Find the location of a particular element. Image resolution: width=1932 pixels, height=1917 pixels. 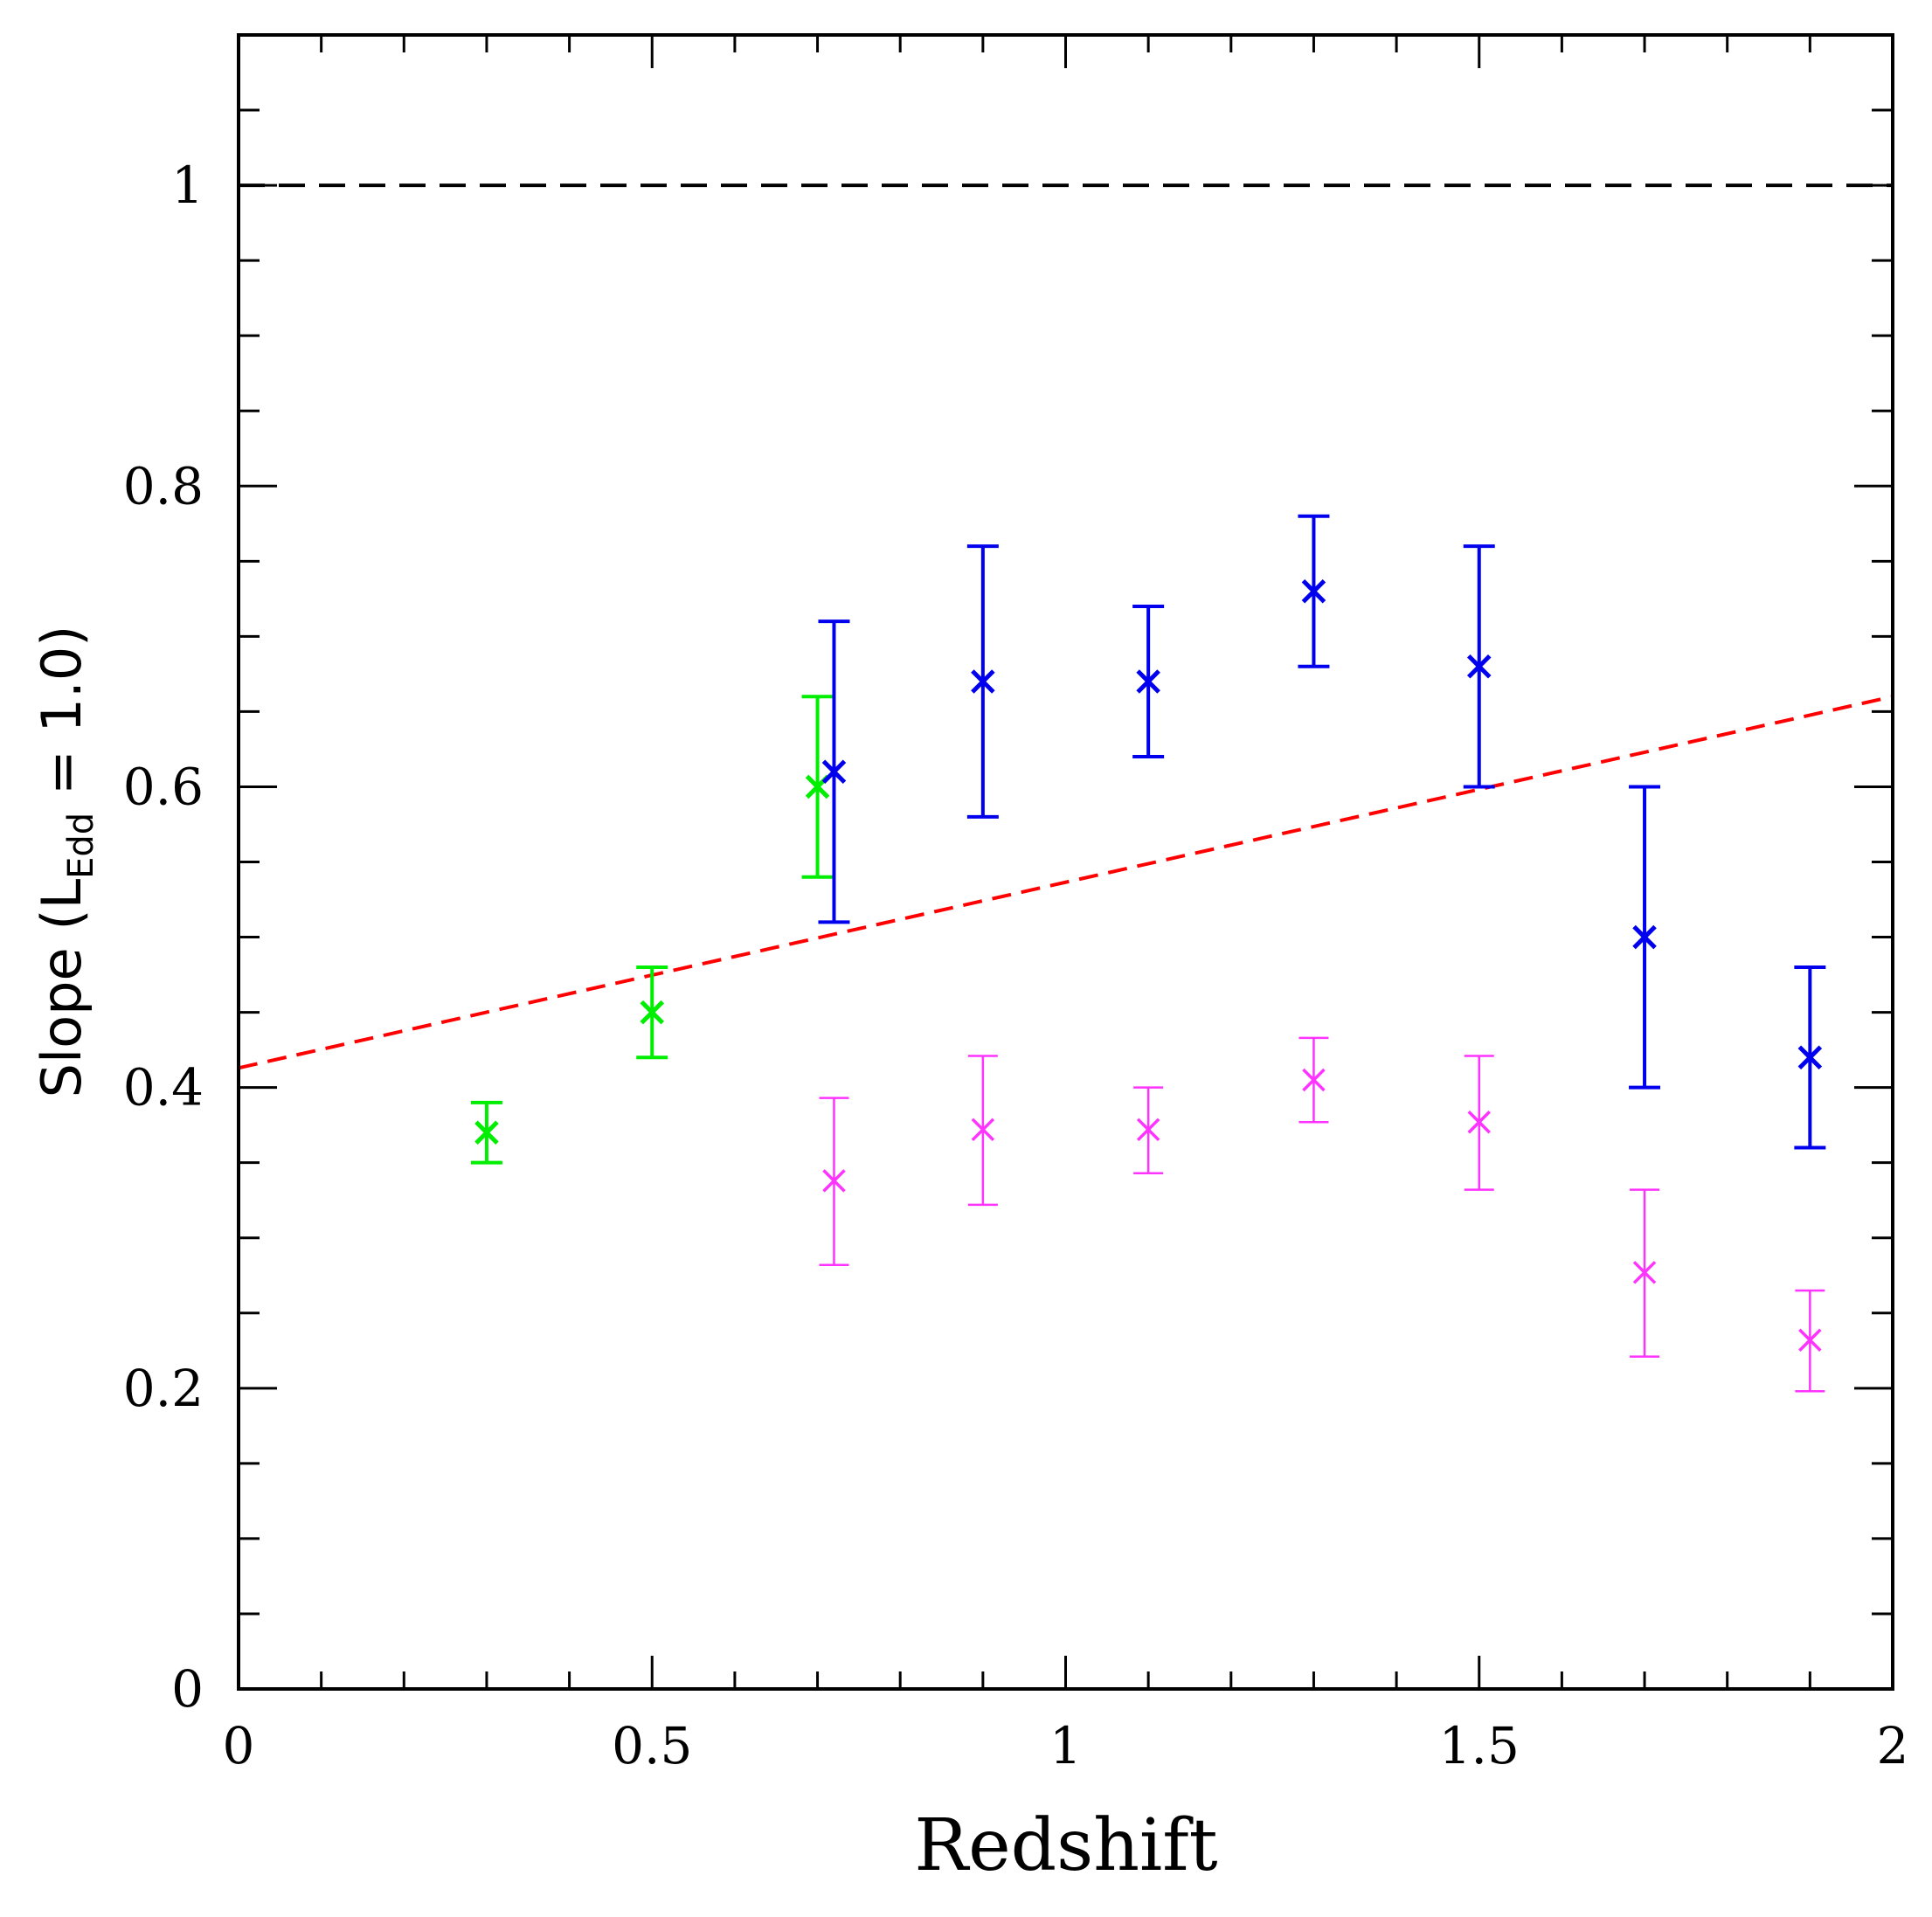

y-tick-label: 0.4 is located at coordinates (163, 1088).